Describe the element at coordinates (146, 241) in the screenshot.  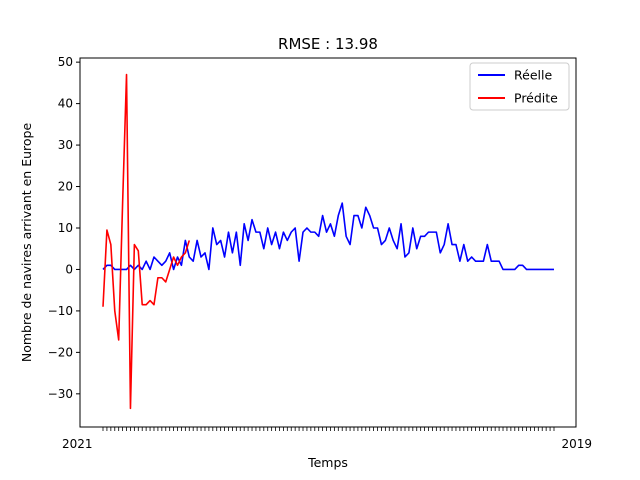
I see `series-line-predite` at that location.